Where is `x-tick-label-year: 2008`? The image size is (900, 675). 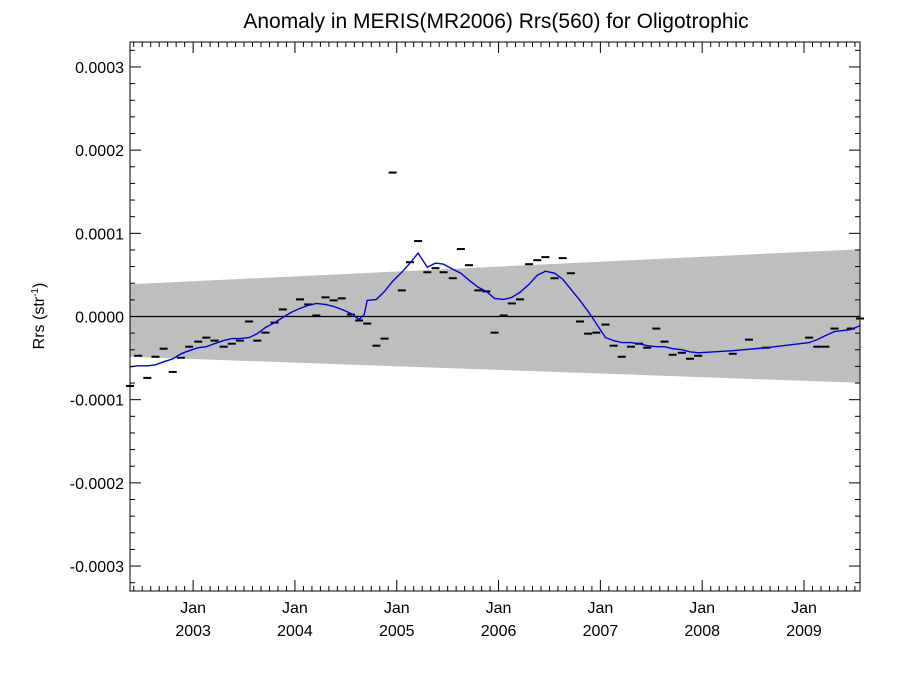
x-tick-label-year: 2008 is located at coordinates (702, 631).